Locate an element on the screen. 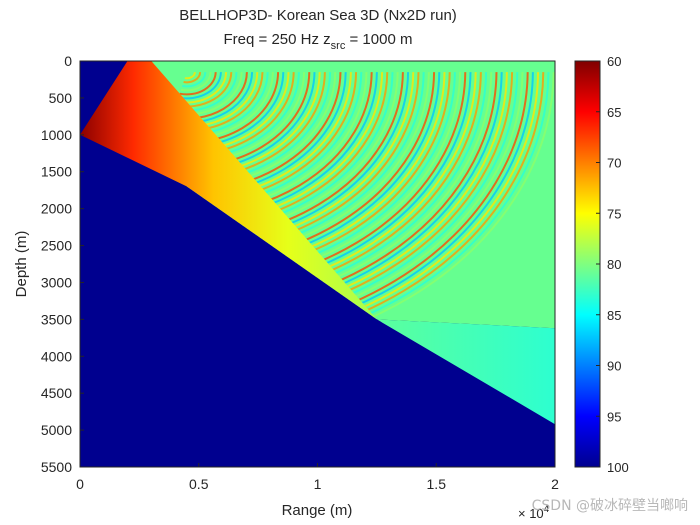 Image resolution: width=700 pixels, height=525 pixels. subtitle-prefix: Freq = 250 Hz z is located at coordinates (277, 39).